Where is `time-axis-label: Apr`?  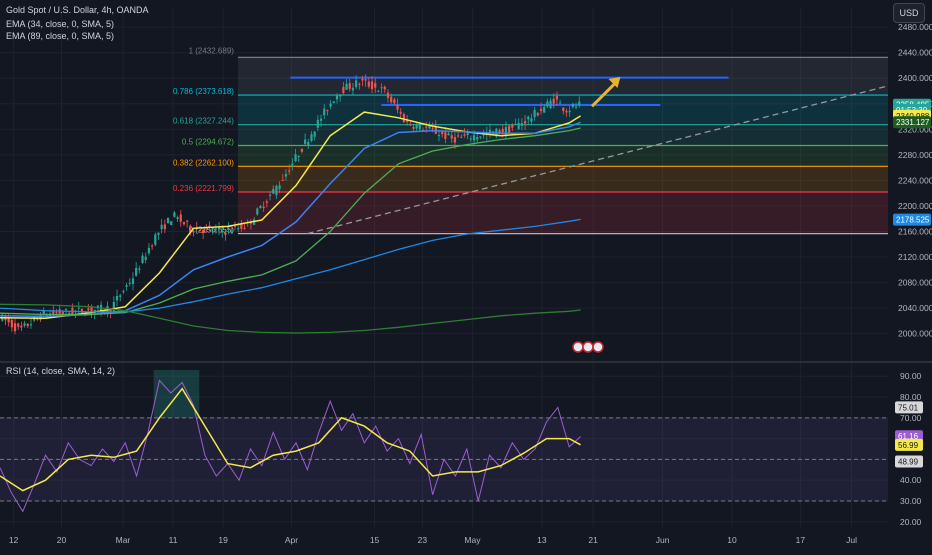 time-axis-label: Apr is located at coordinates (291, 540).